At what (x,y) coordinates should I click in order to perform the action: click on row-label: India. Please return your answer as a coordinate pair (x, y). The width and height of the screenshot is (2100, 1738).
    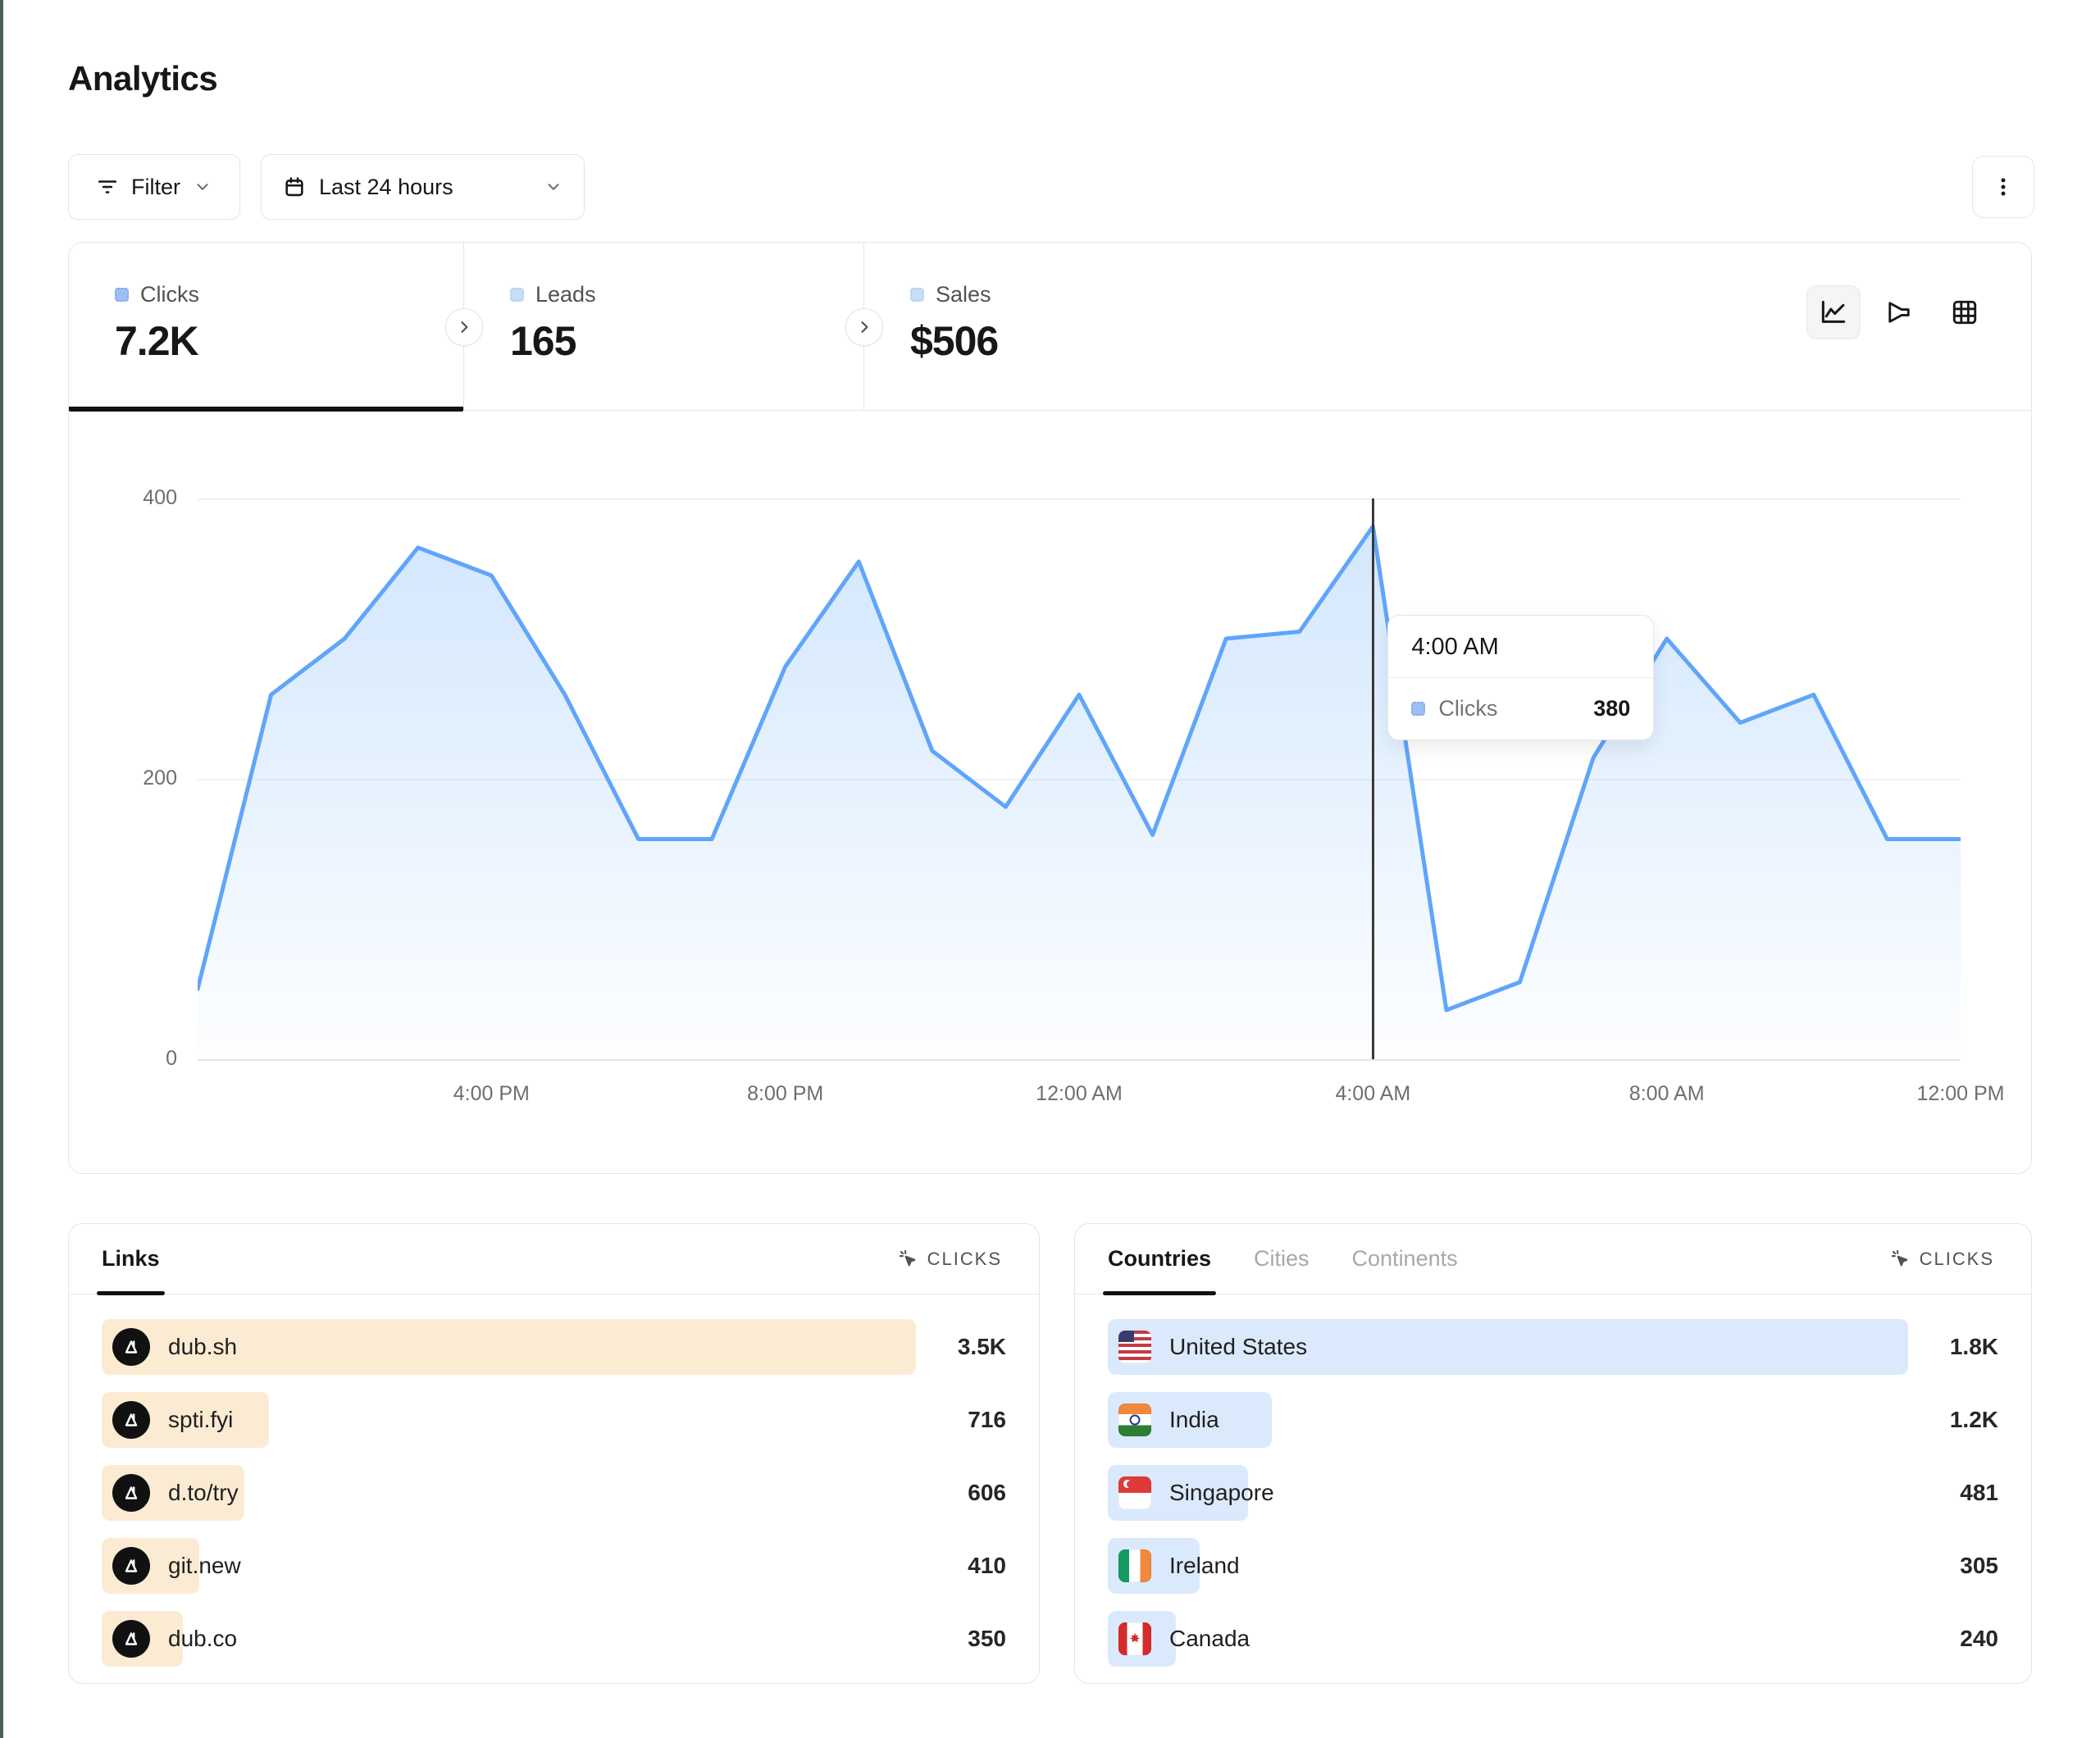
    Looking at the image, I should click on (1194, 1419).